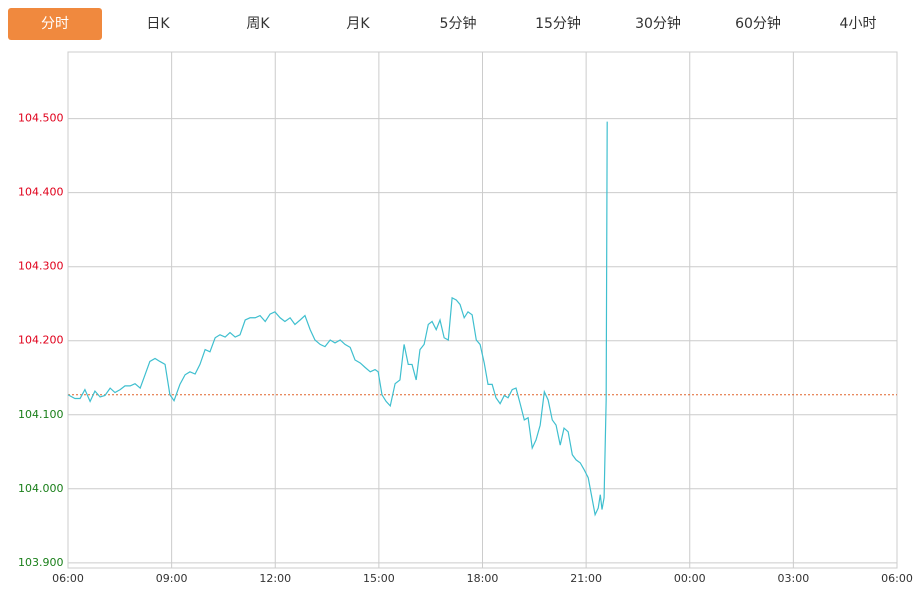 This screenshot has width=915, height=601. I want to click on y-tick-label: 104.300, so click(41, 266).